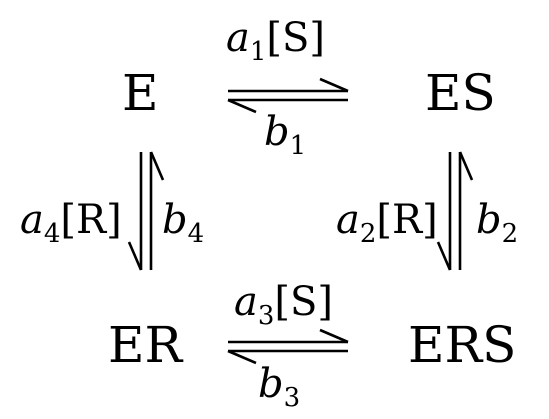 The height and width of the screenshot is (419, 549). Describe the element at coordinates (196, 234) in the screenshot. I see `rate-b4-subscript: 4` at that location.